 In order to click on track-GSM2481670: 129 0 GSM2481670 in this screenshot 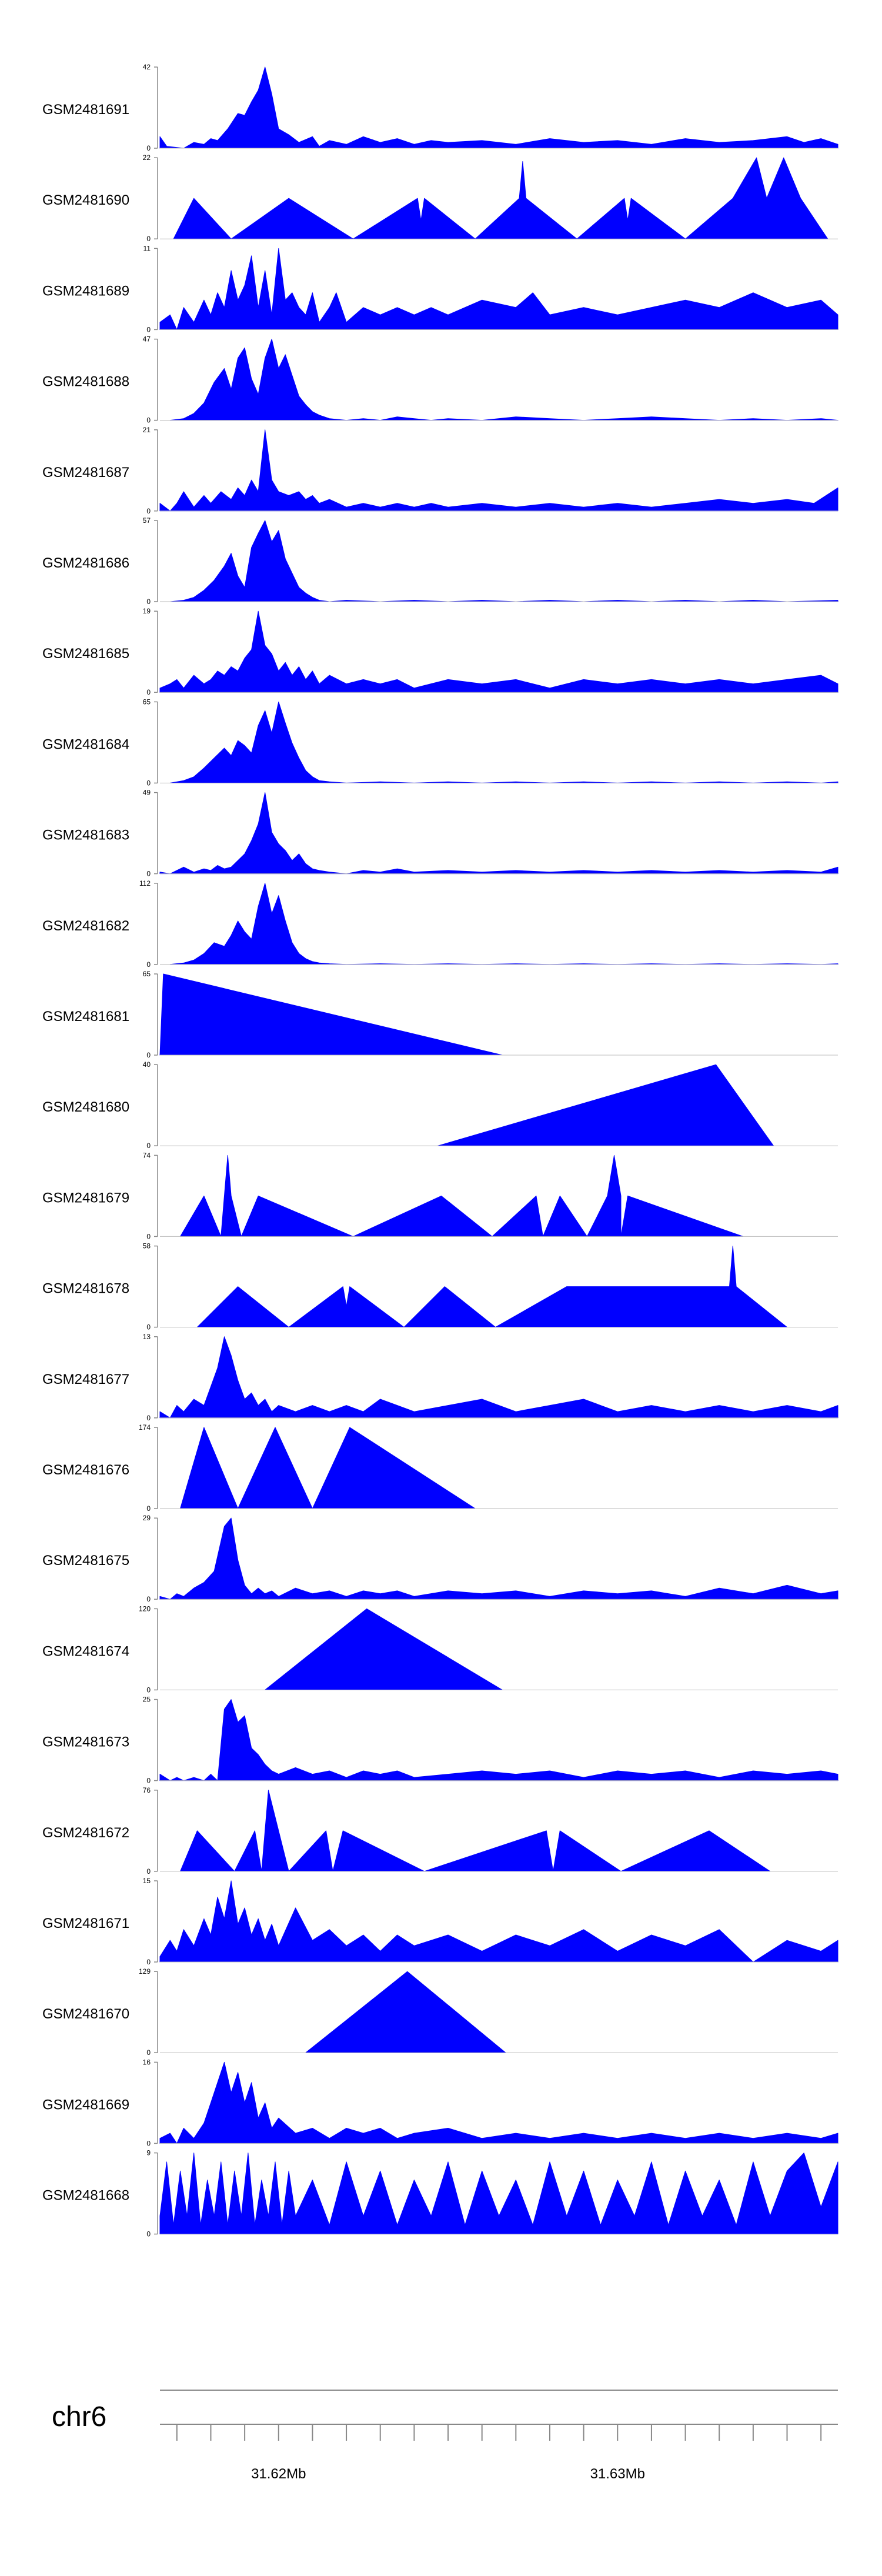, I will do `click(440, 2012)`.